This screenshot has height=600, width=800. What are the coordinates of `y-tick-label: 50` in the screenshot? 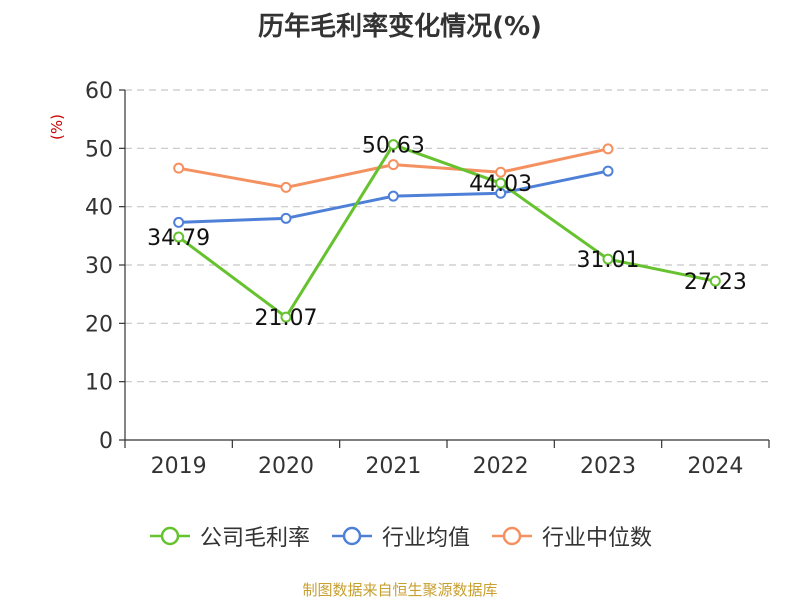 It's located at (99, 149).